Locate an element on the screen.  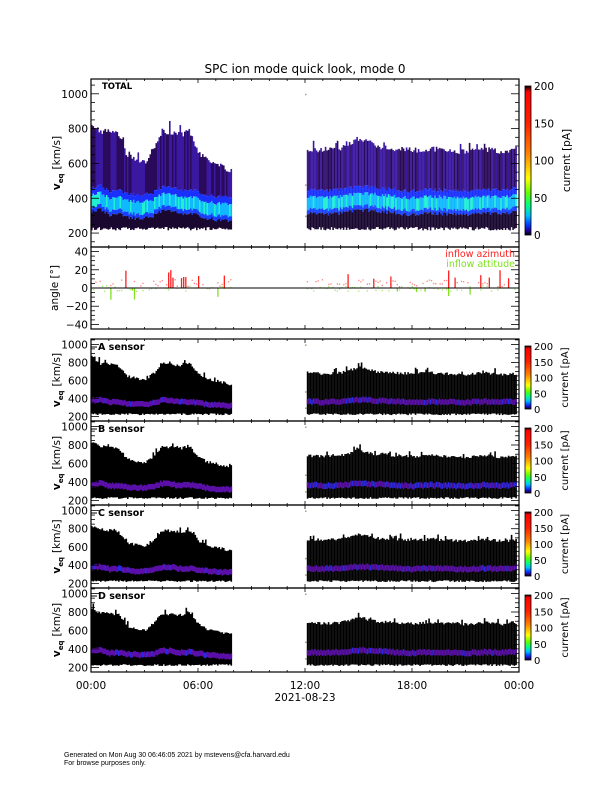
azimuth-spike is located at coordinates (186, 282).